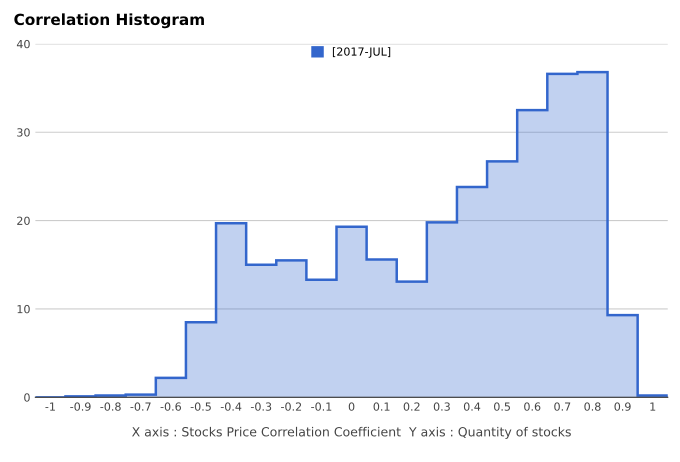 The image size is (680, 462). I want to click on x-tick-label: -0.6, so click(171, 406).